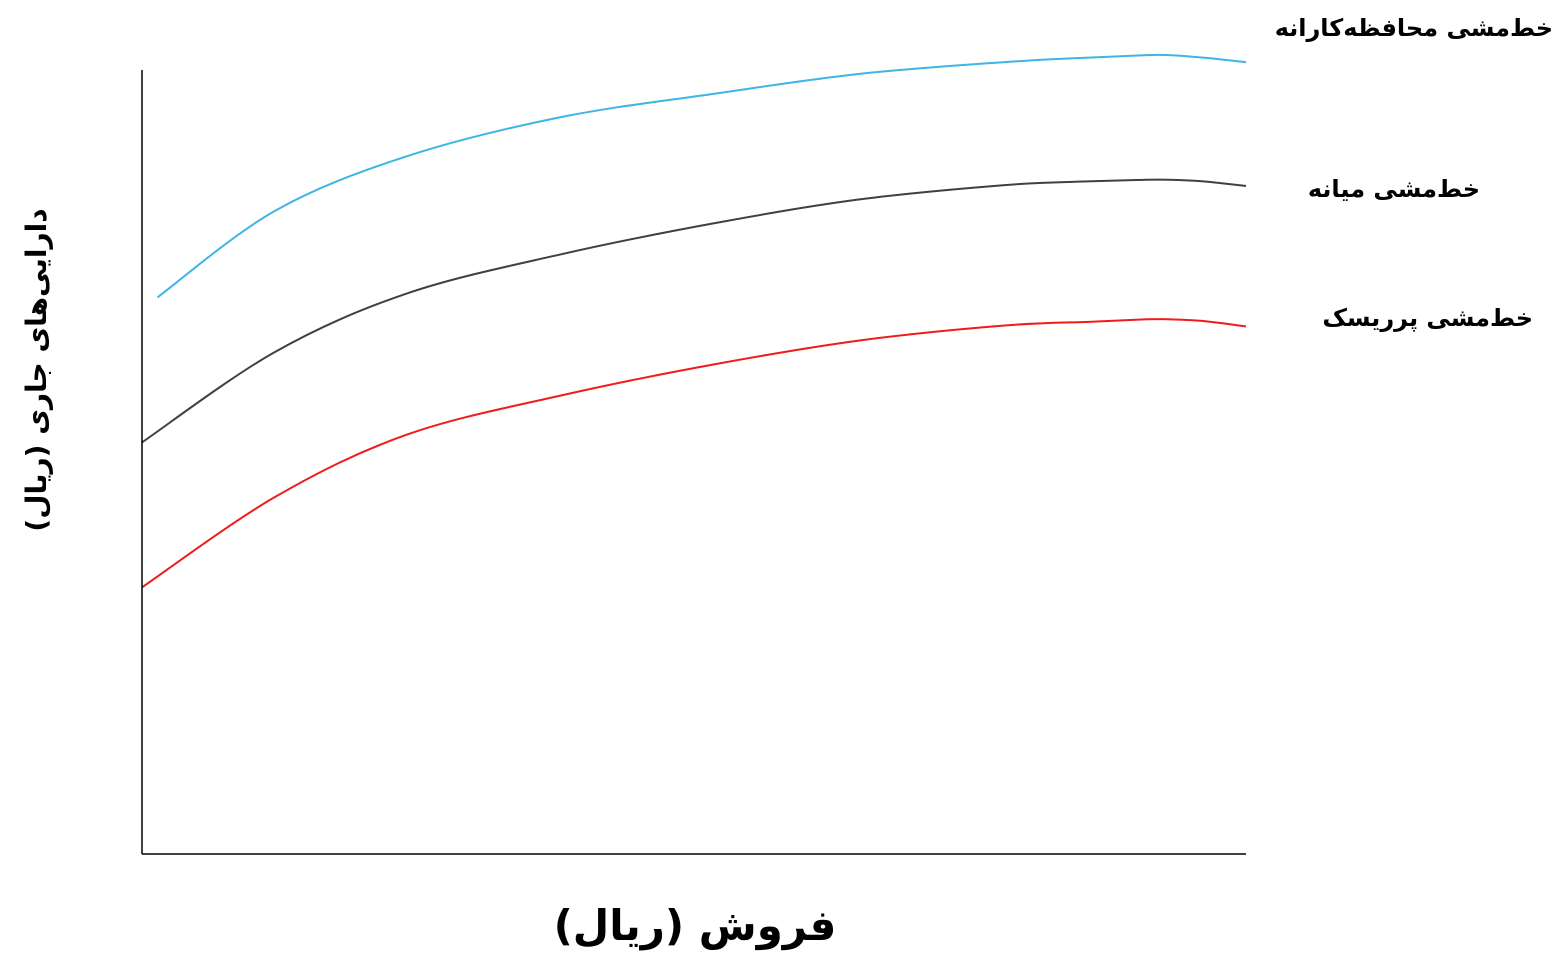  I want to click on series-label-moderate: خط‌مشی میانه, so click(1394, 189).